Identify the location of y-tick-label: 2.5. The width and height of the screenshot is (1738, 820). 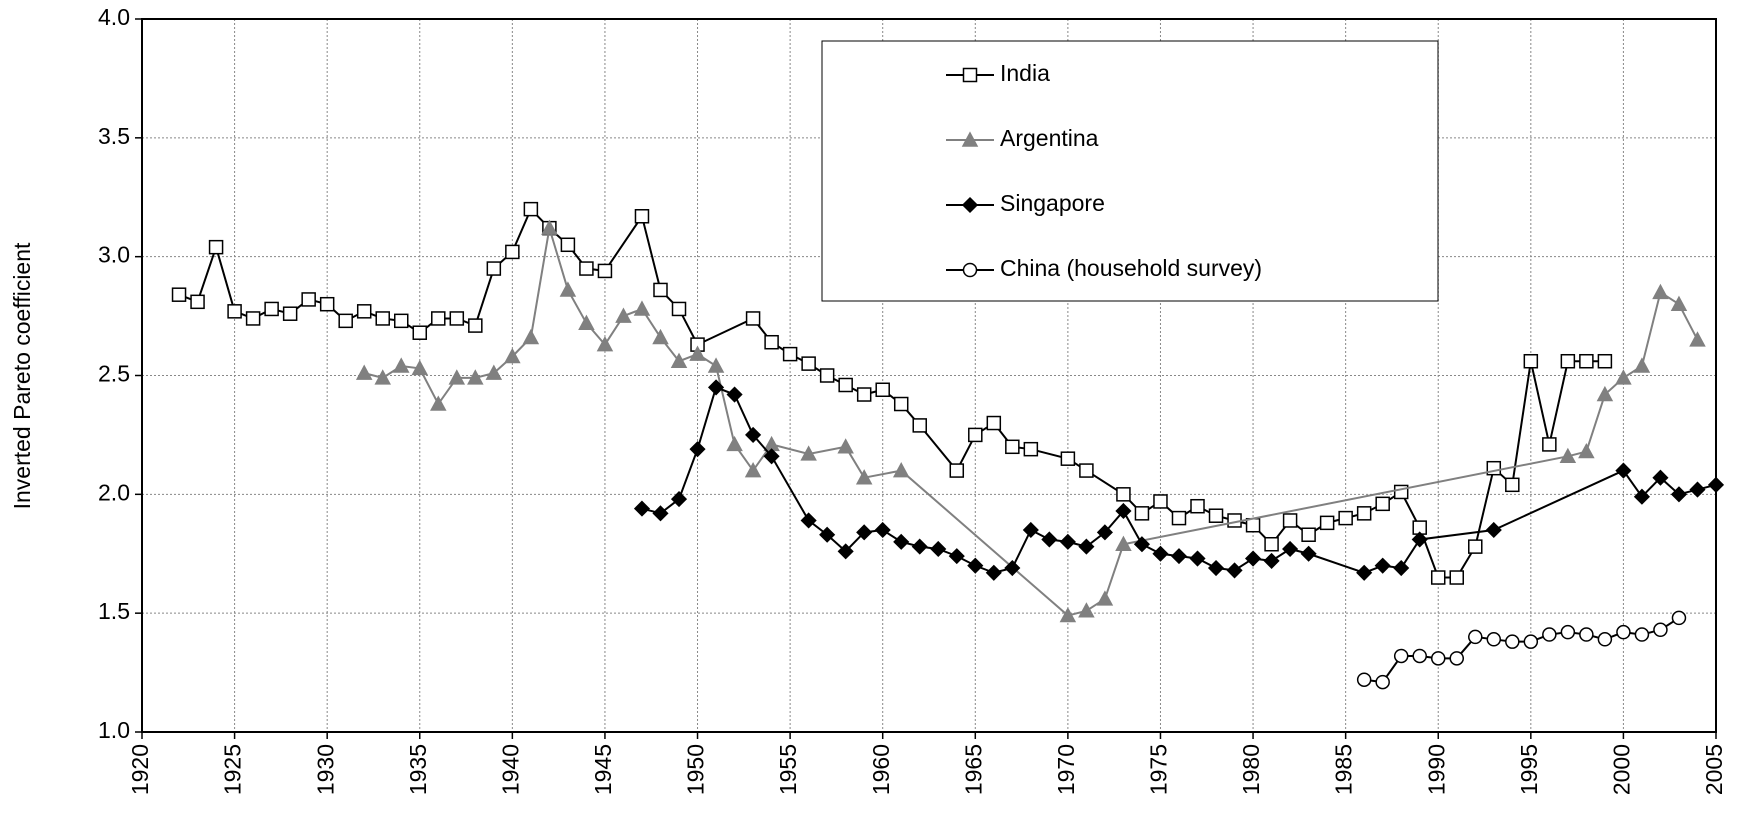
(114, 374).